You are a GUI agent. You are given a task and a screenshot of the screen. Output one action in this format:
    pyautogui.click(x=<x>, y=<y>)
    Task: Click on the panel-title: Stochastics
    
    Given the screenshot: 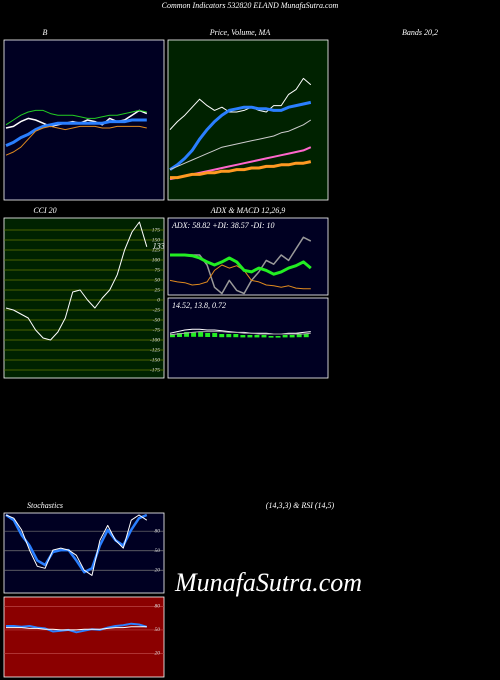 What is the action you would take?
    pyautogui.click(x=45, y=505)
    